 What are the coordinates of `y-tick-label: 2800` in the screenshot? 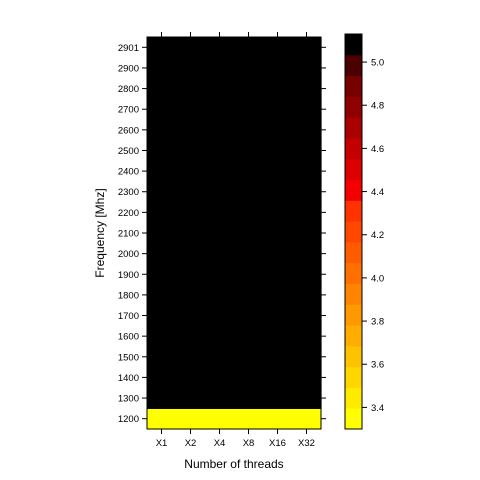 It's located at (128, 89).